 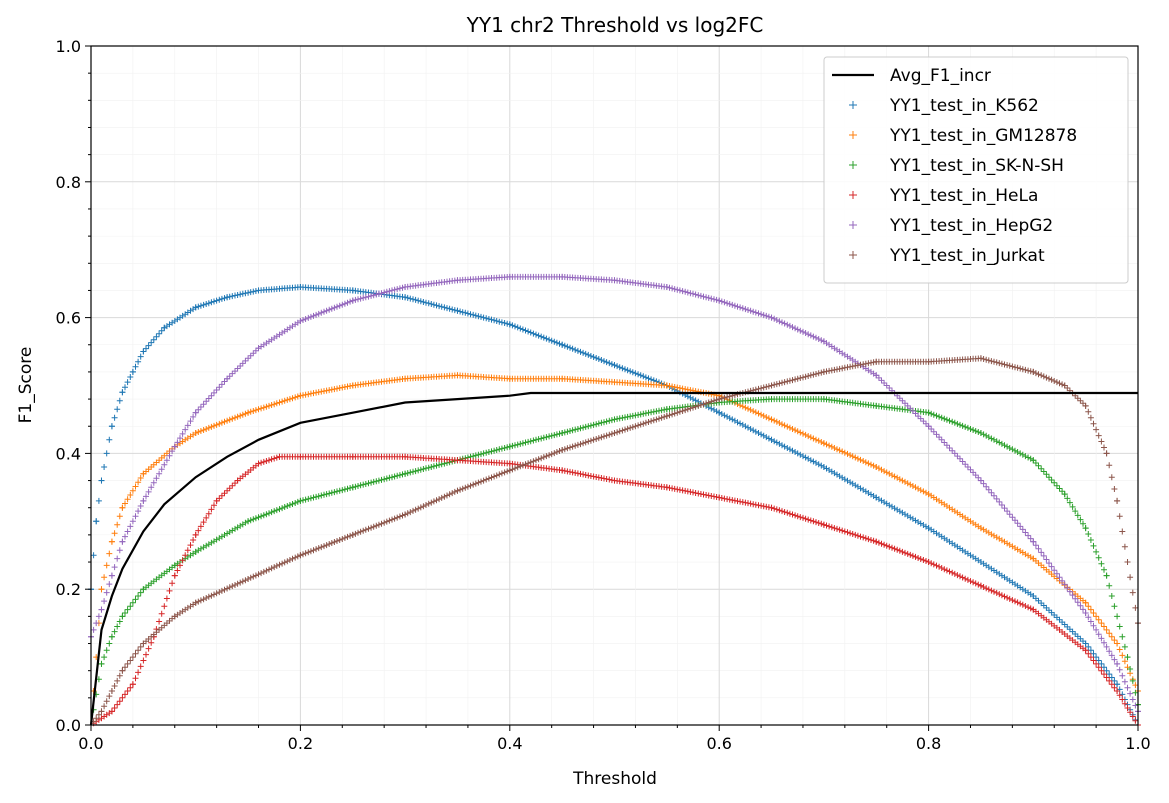 I want to click on y-tick-label: 0.2, so click(x=68, y=589).